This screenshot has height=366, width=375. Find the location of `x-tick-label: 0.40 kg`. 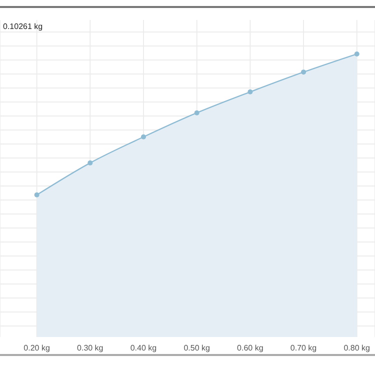

x-tick-label: 0.40 kg is located at coordinates (143, 348).